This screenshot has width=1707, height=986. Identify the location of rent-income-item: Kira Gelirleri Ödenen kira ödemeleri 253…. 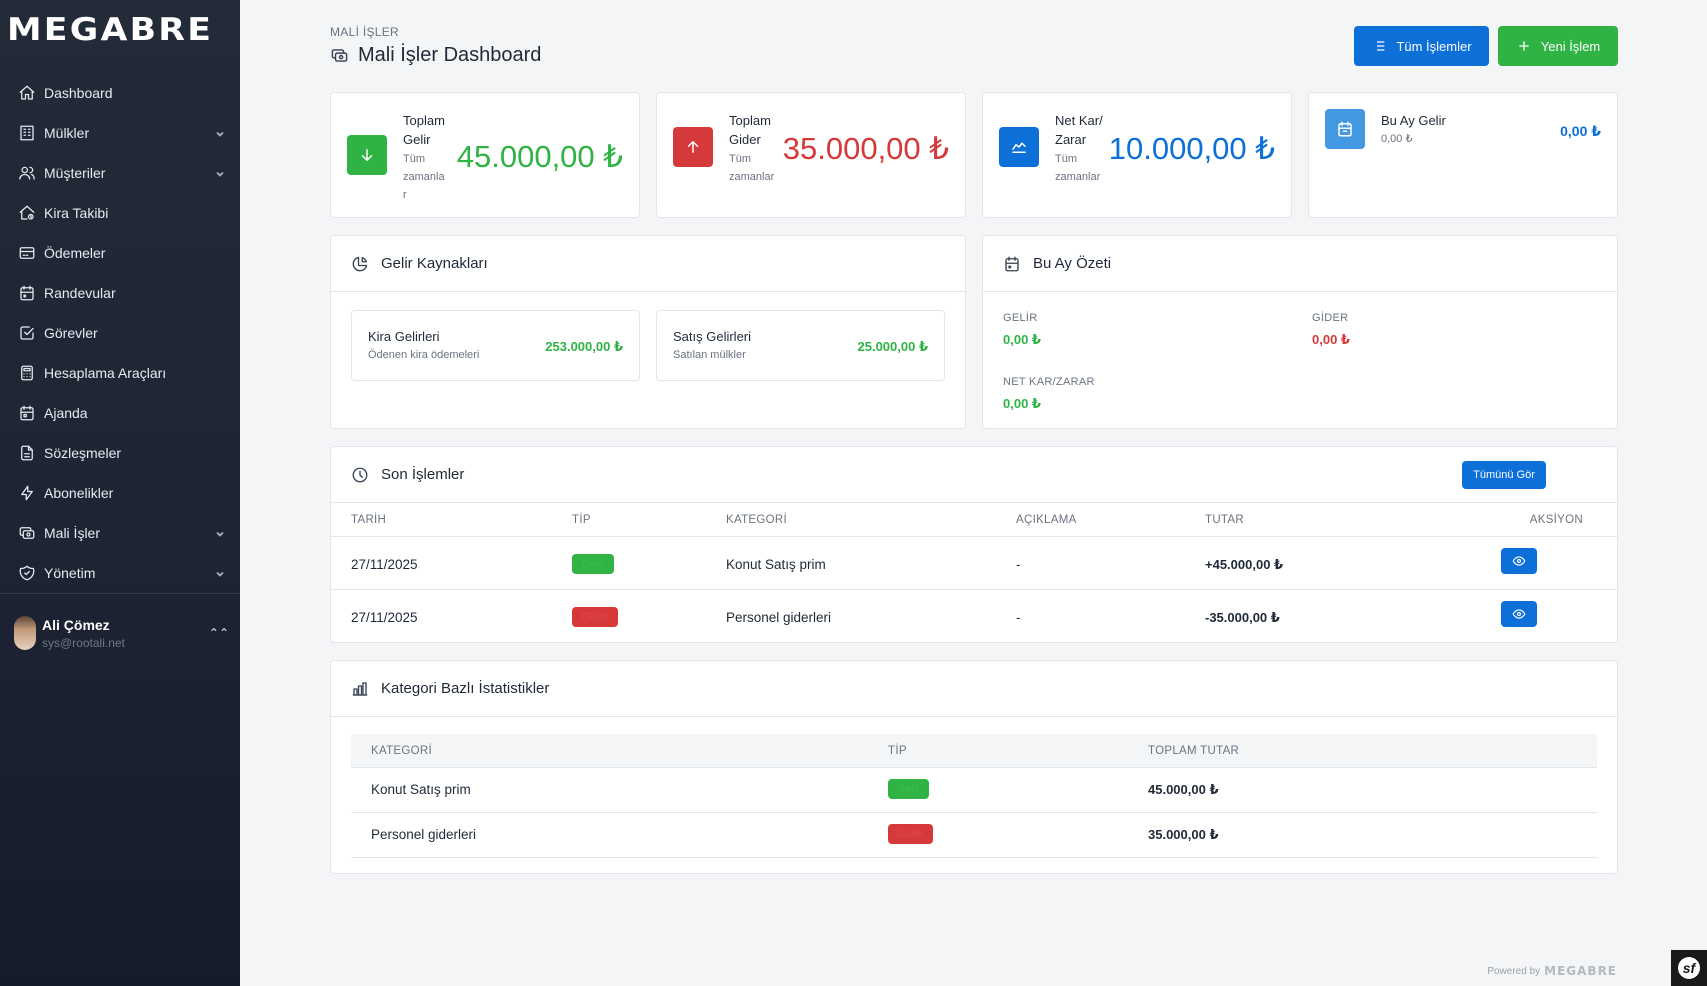
(495, 345).